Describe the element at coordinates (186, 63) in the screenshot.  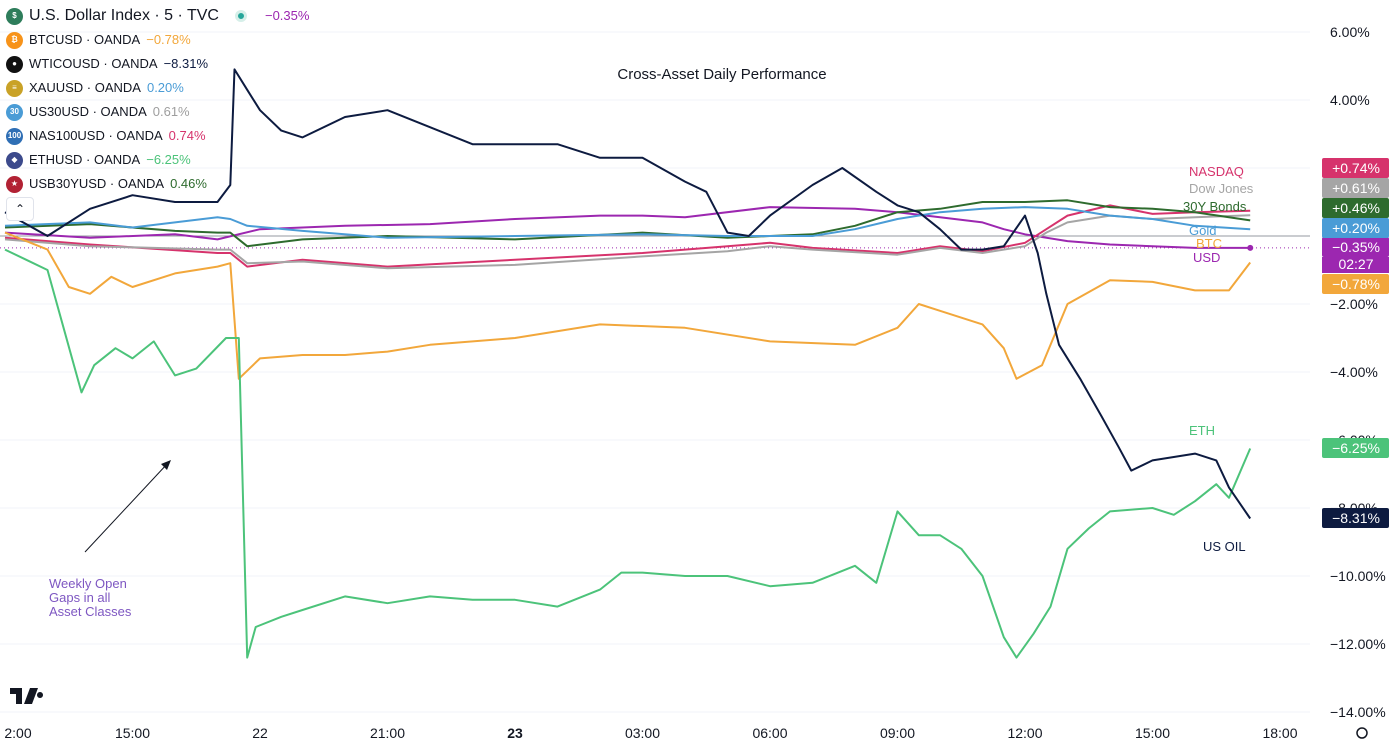
I see `legend-symbol-change: −8.31%` at that location.